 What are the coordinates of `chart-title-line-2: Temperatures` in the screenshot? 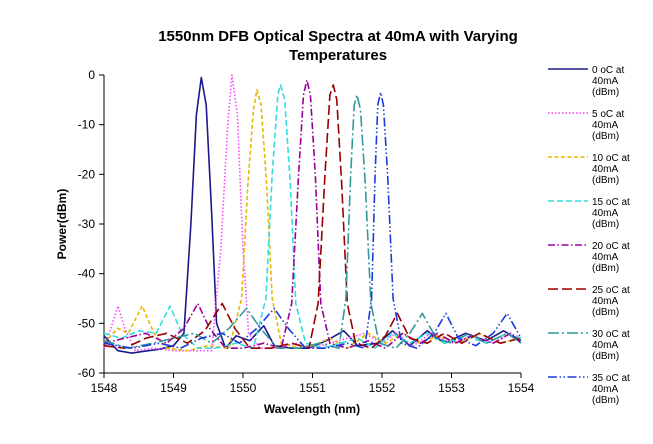 It's located at (338, 55).